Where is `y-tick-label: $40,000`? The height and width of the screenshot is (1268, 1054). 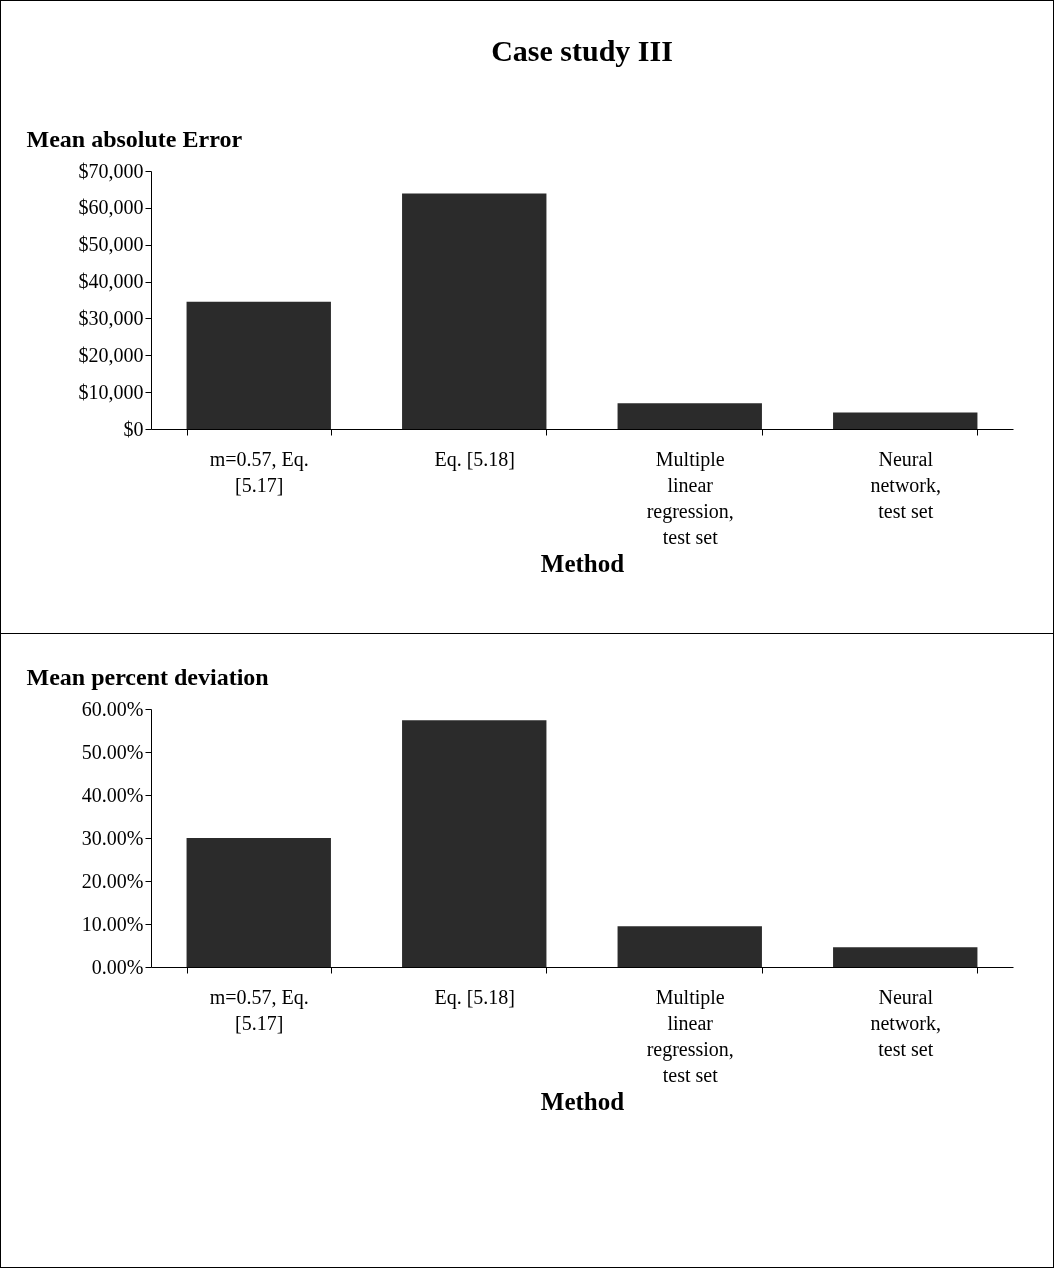 y-tick-label: $40,000 is located at coordinates (111, 281).